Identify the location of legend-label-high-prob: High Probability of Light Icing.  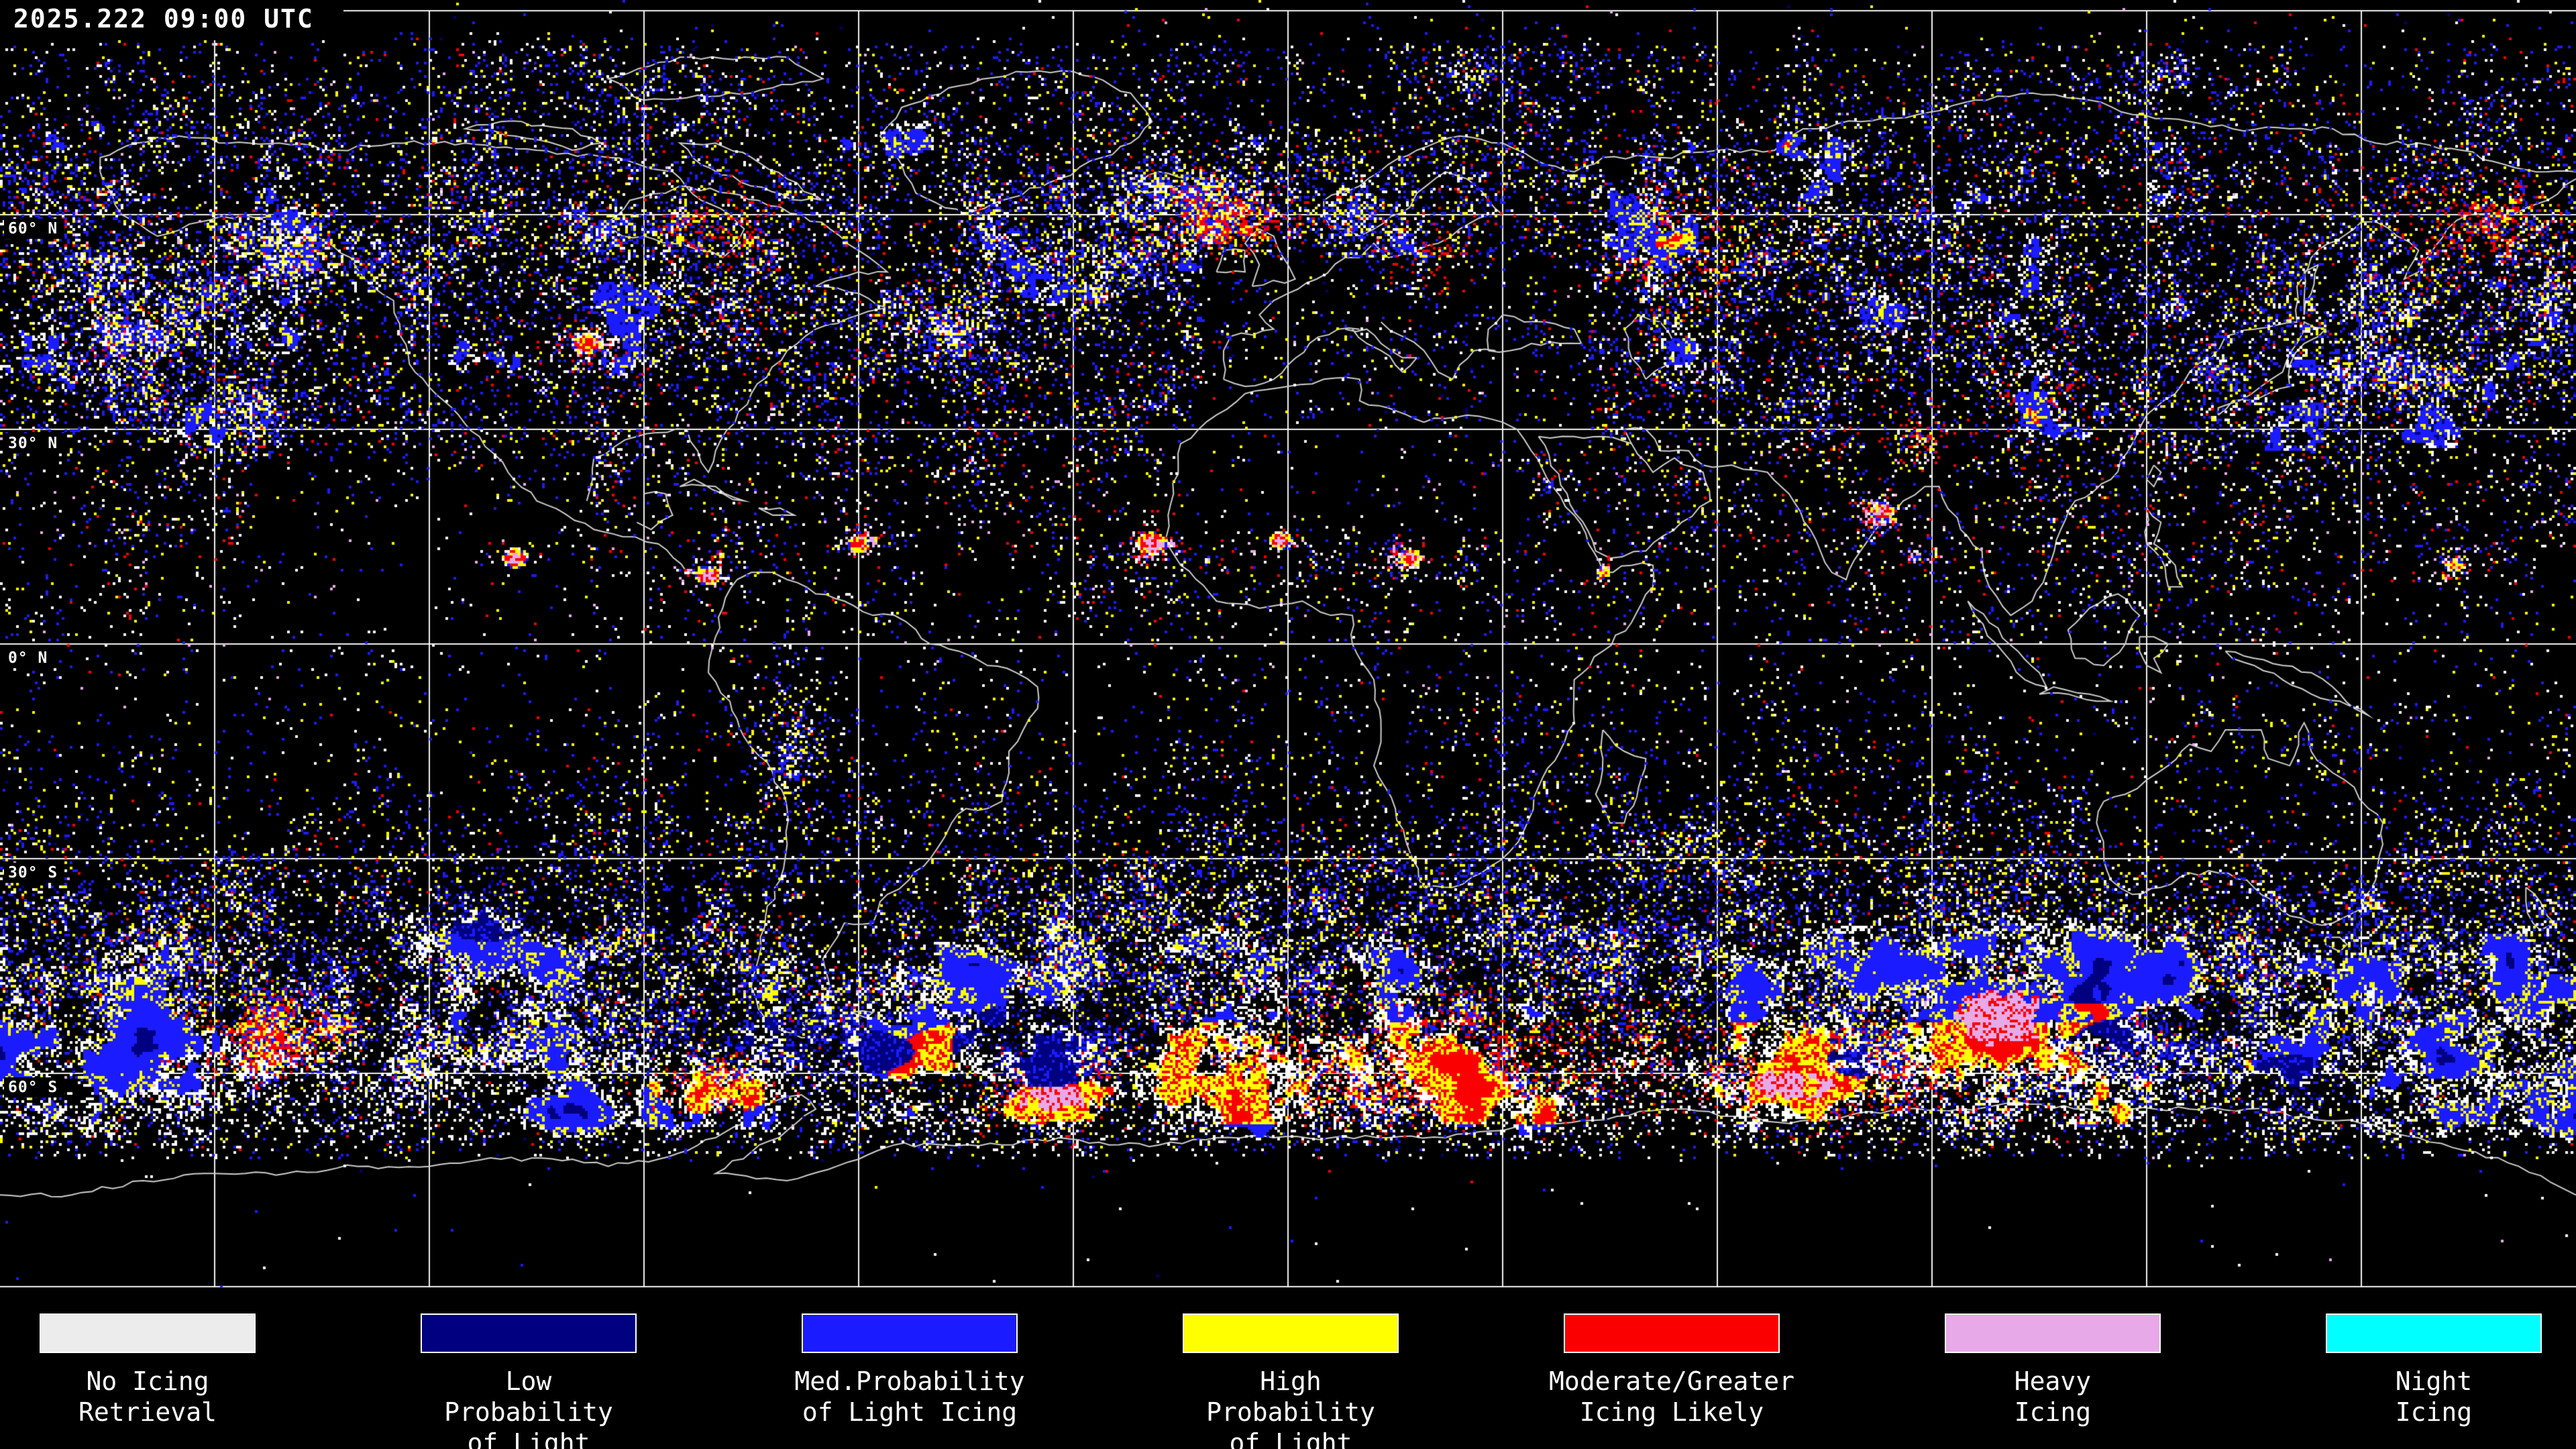
(1290, 1407).